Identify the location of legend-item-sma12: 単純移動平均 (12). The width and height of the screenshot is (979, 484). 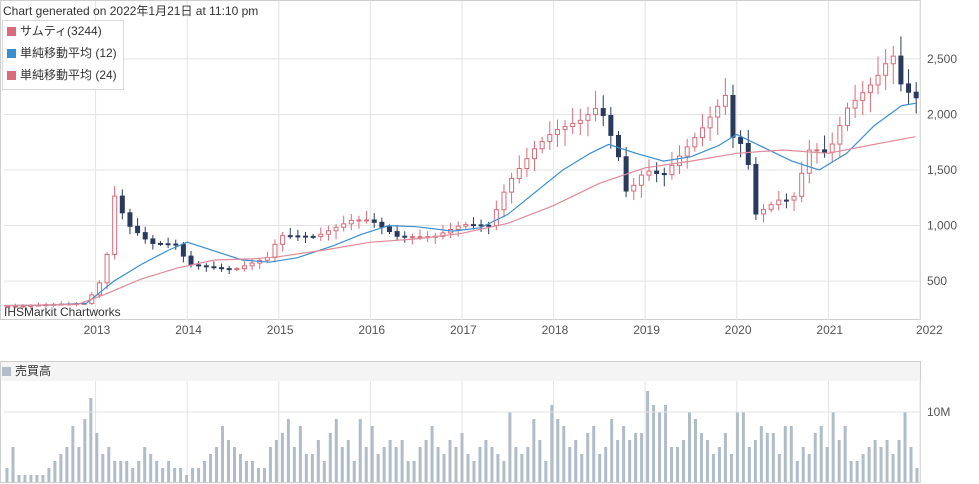
(62, 53).